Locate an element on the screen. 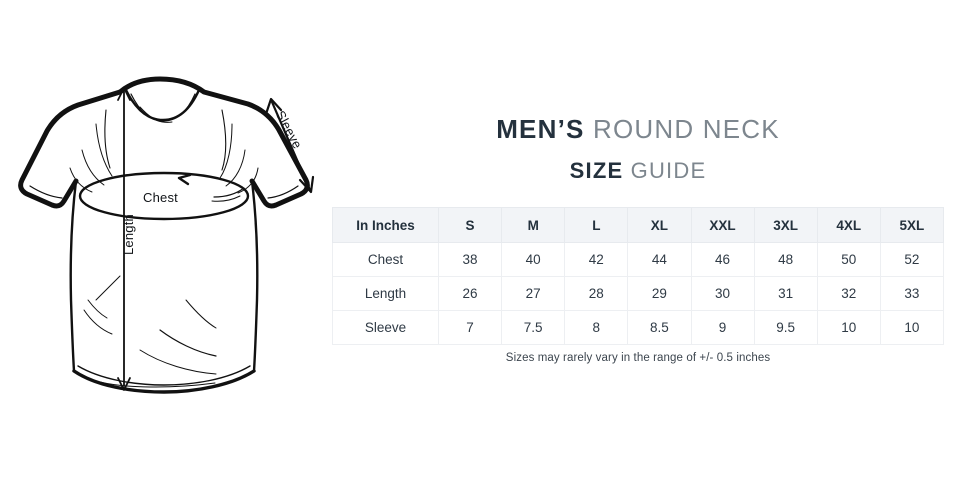 This screenshot has height=480, width=960. cell-sleeve-l: 8 is located at coordinates (596, 327).